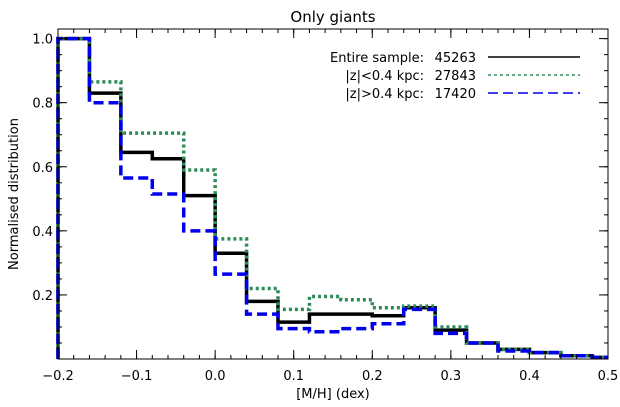 The height and width of the screenshot is (407, 620). I want to click on x-tick-label: −0.2, so click(58, 376).